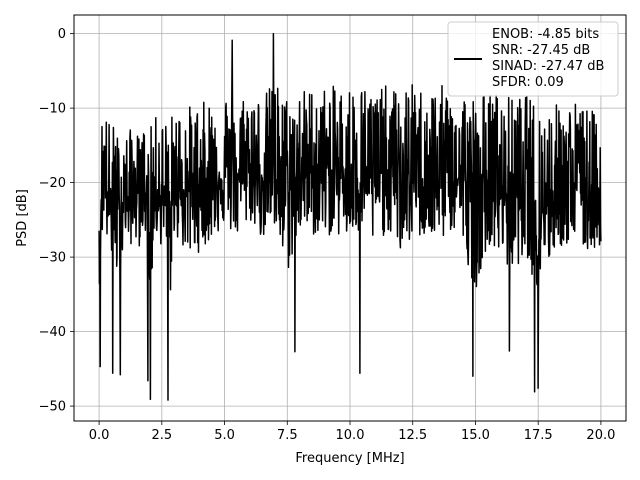 The height and width of the screenshot is (480, 640). I want to click on legend-label: SINAD: -27.47 dB, so click(548, 66).